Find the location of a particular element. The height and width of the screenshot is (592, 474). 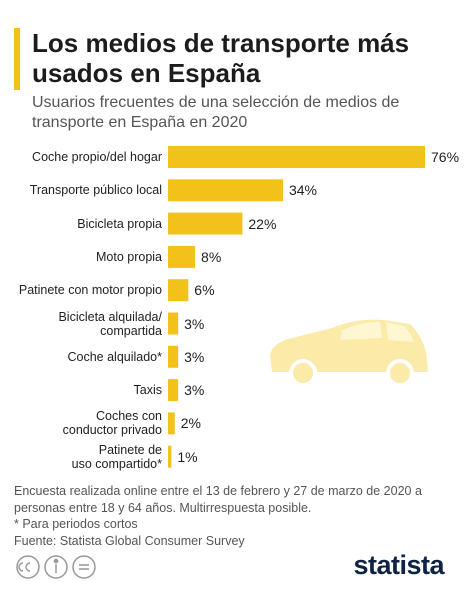

car-illustration is located at coordinates (349, 353).